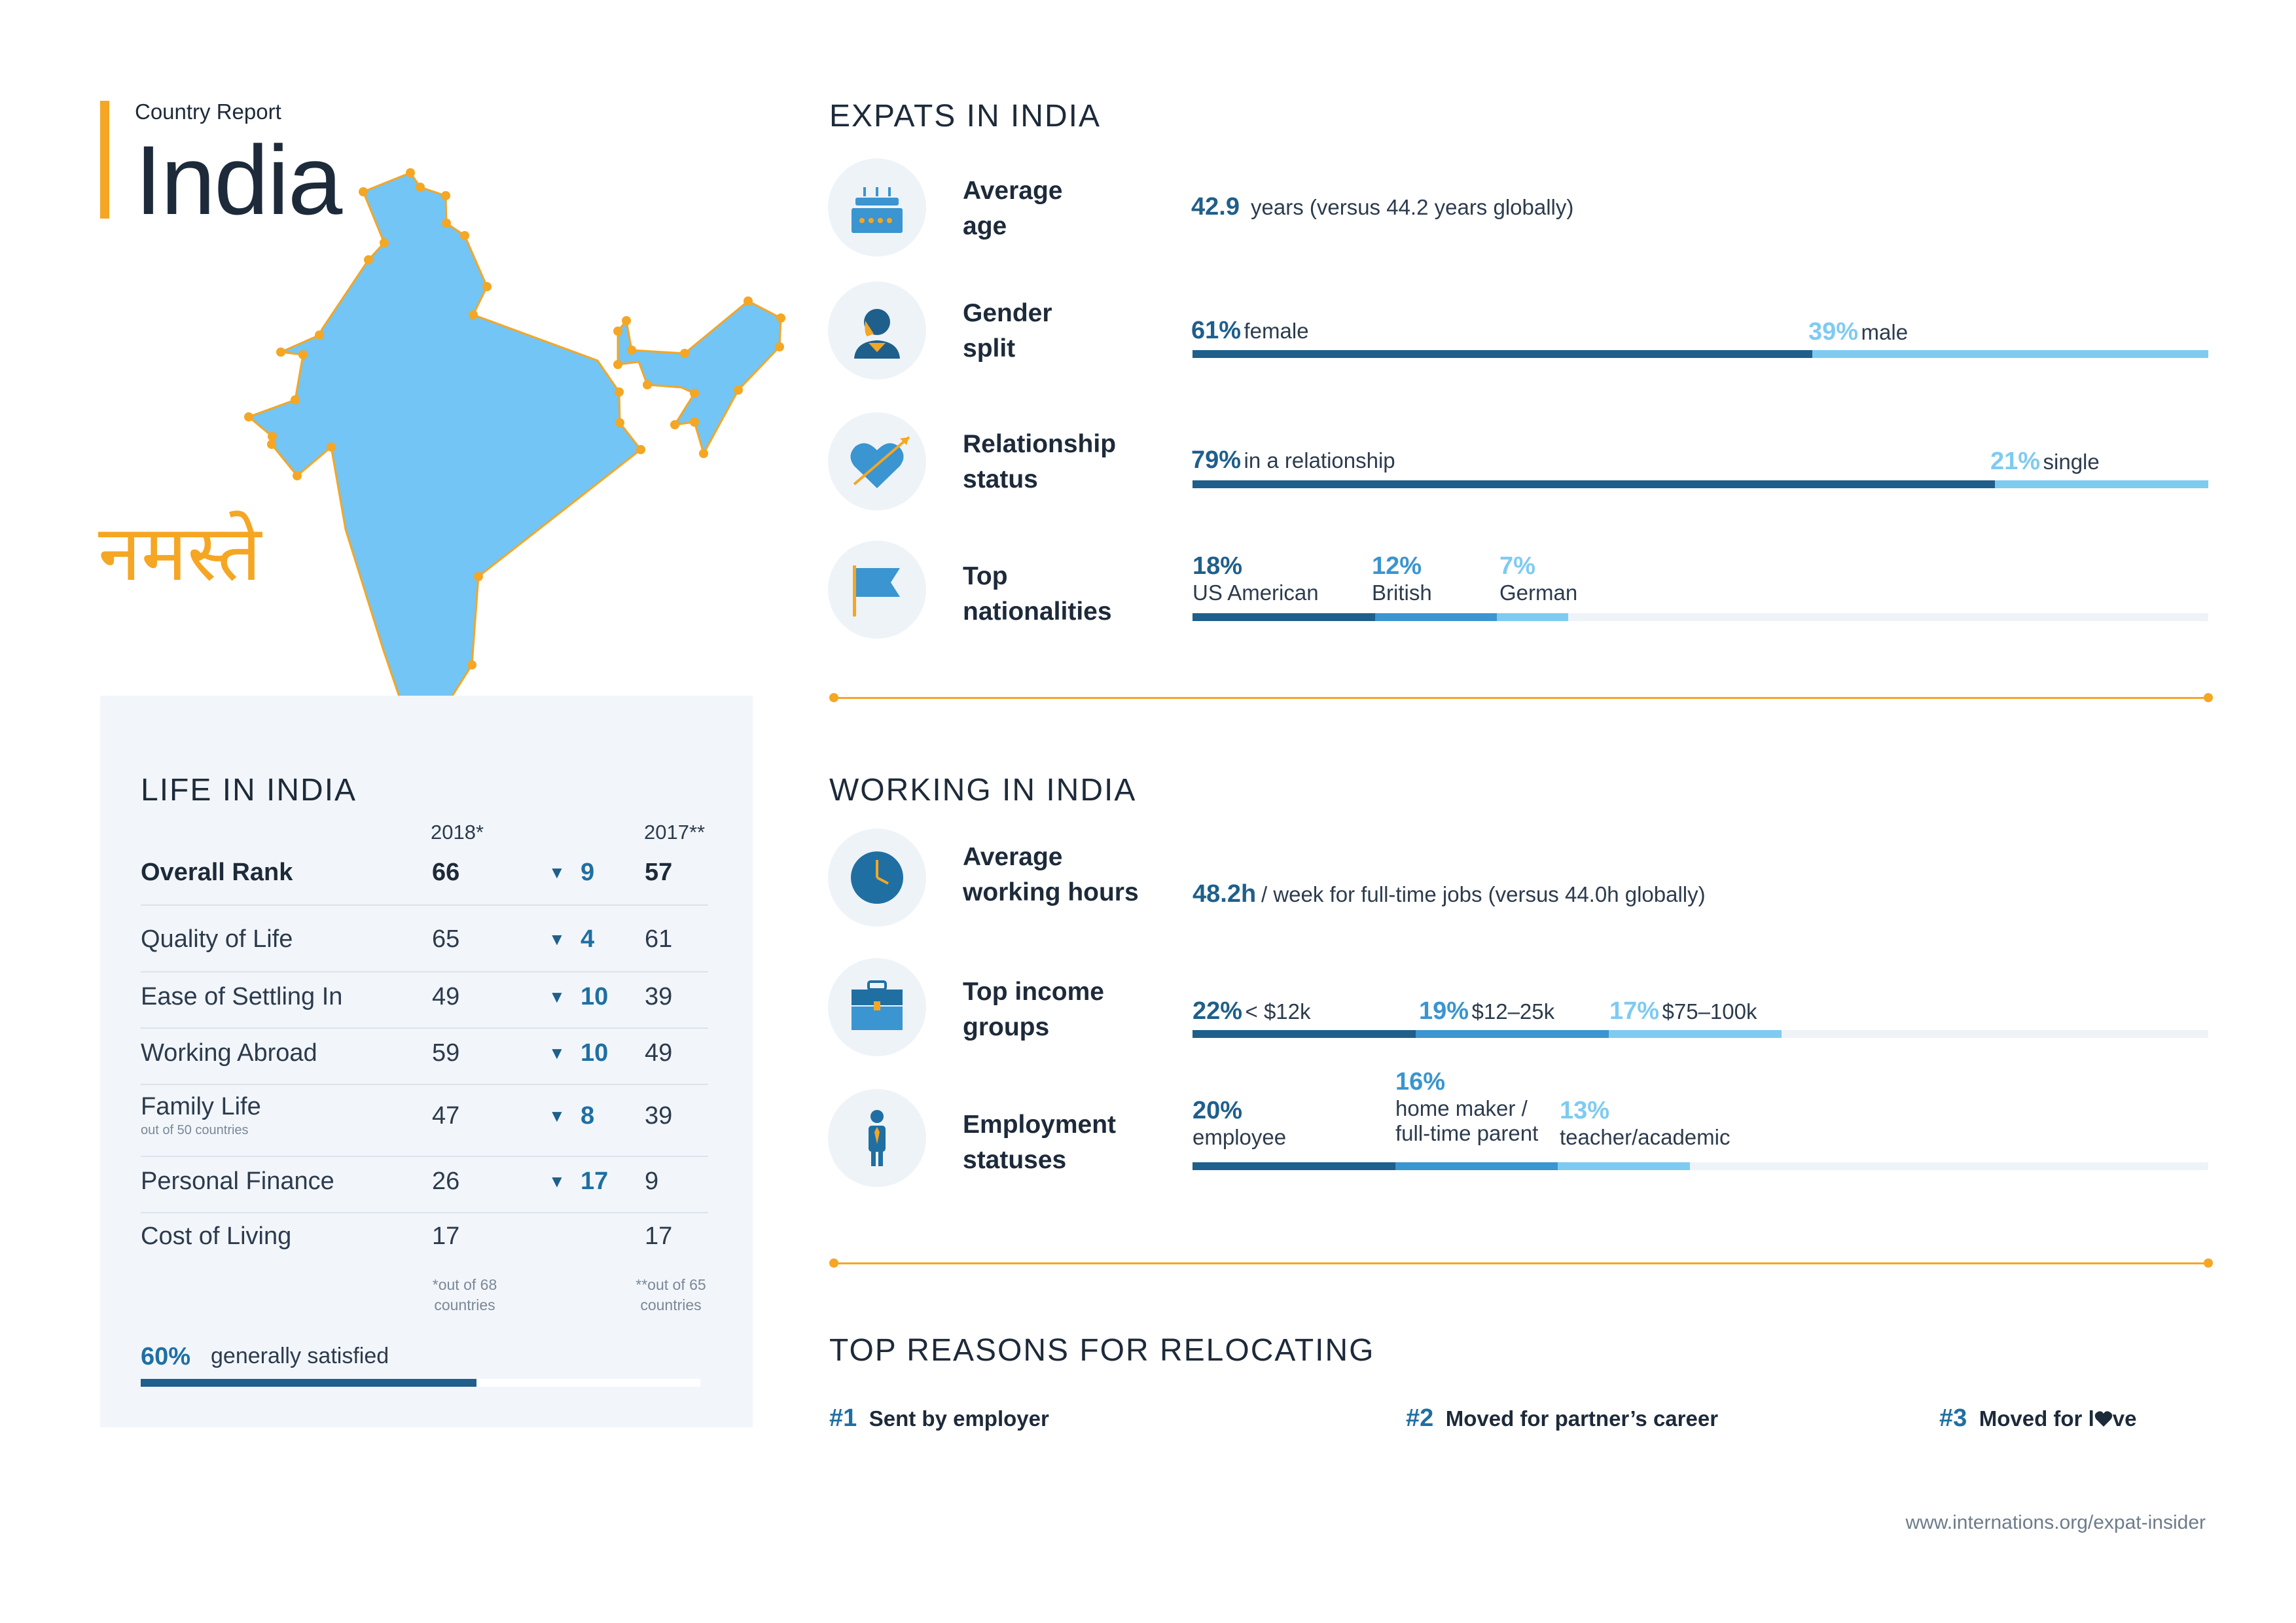 This screenshot has width=2296, height=1623. Describe the element at coordinates (595, 1053) in the screenshot. I see `rank-change: 10` at that location.